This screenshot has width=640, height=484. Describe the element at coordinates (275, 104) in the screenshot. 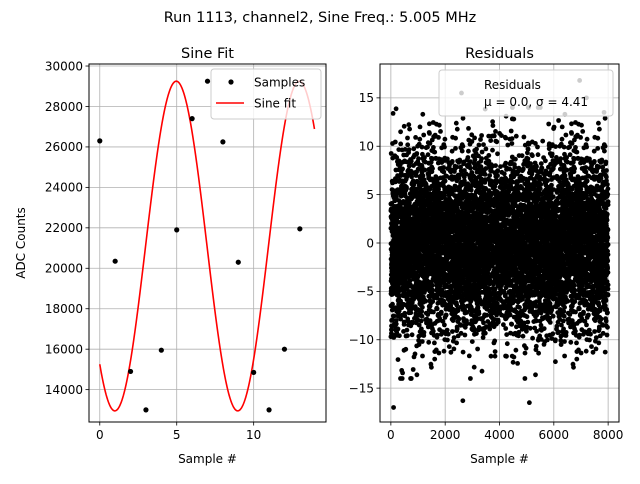

I see `legend-sine-fit-label: Sine fit` at that location.